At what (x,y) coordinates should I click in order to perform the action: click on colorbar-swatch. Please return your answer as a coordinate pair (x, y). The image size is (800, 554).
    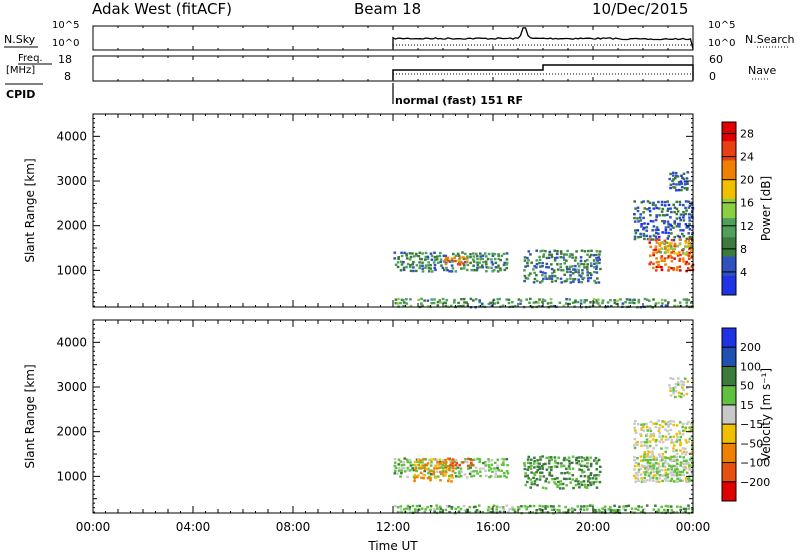
    Looking at the image, I should click on (729, 170).